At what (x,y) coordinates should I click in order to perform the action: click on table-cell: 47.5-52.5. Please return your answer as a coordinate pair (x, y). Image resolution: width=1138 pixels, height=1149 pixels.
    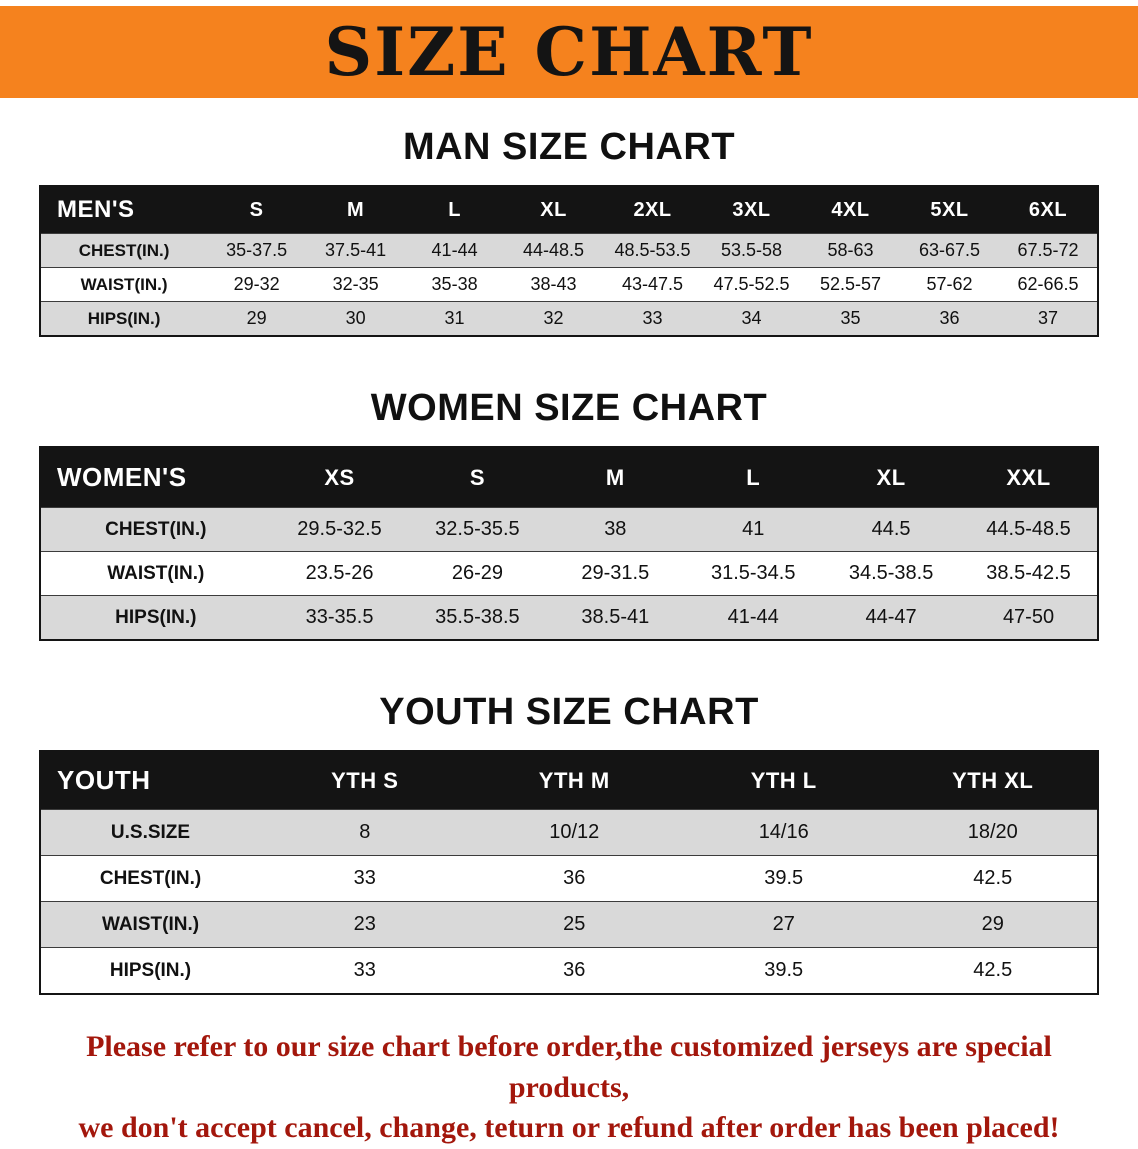
    Looking at the image, I should click on (751, 284).